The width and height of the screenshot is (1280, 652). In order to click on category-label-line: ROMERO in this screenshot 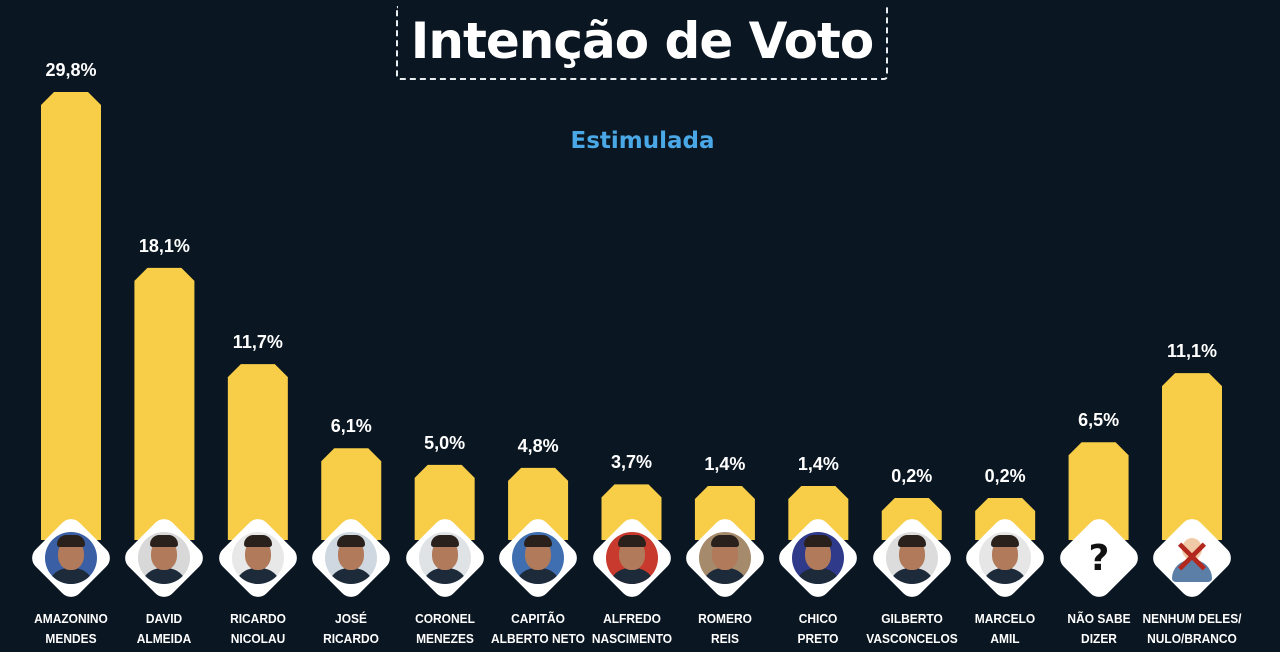, I will do `click(724, 618)`.